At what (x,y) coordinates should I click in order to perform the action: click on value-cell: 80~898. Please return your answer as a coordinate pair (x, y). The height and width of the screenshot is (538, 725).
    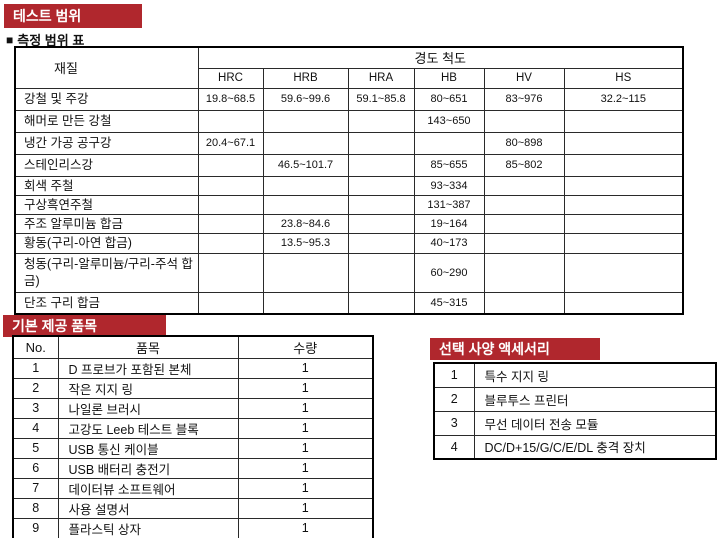
    Looking at the image, I should click on (524, 143).